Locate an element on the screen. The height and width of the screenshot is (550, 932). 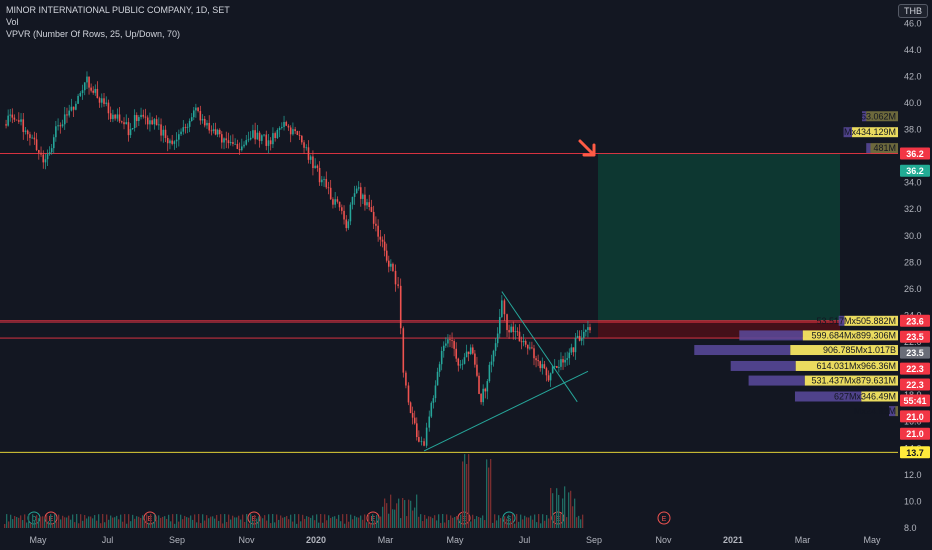
triangle-upper-trendline is located at coordinates (539, 347).